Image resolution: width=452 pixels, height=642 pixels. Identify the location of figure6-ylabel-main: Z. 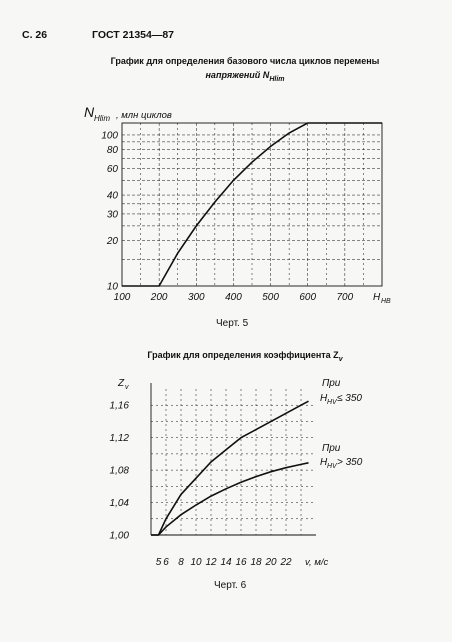
(121, 383).